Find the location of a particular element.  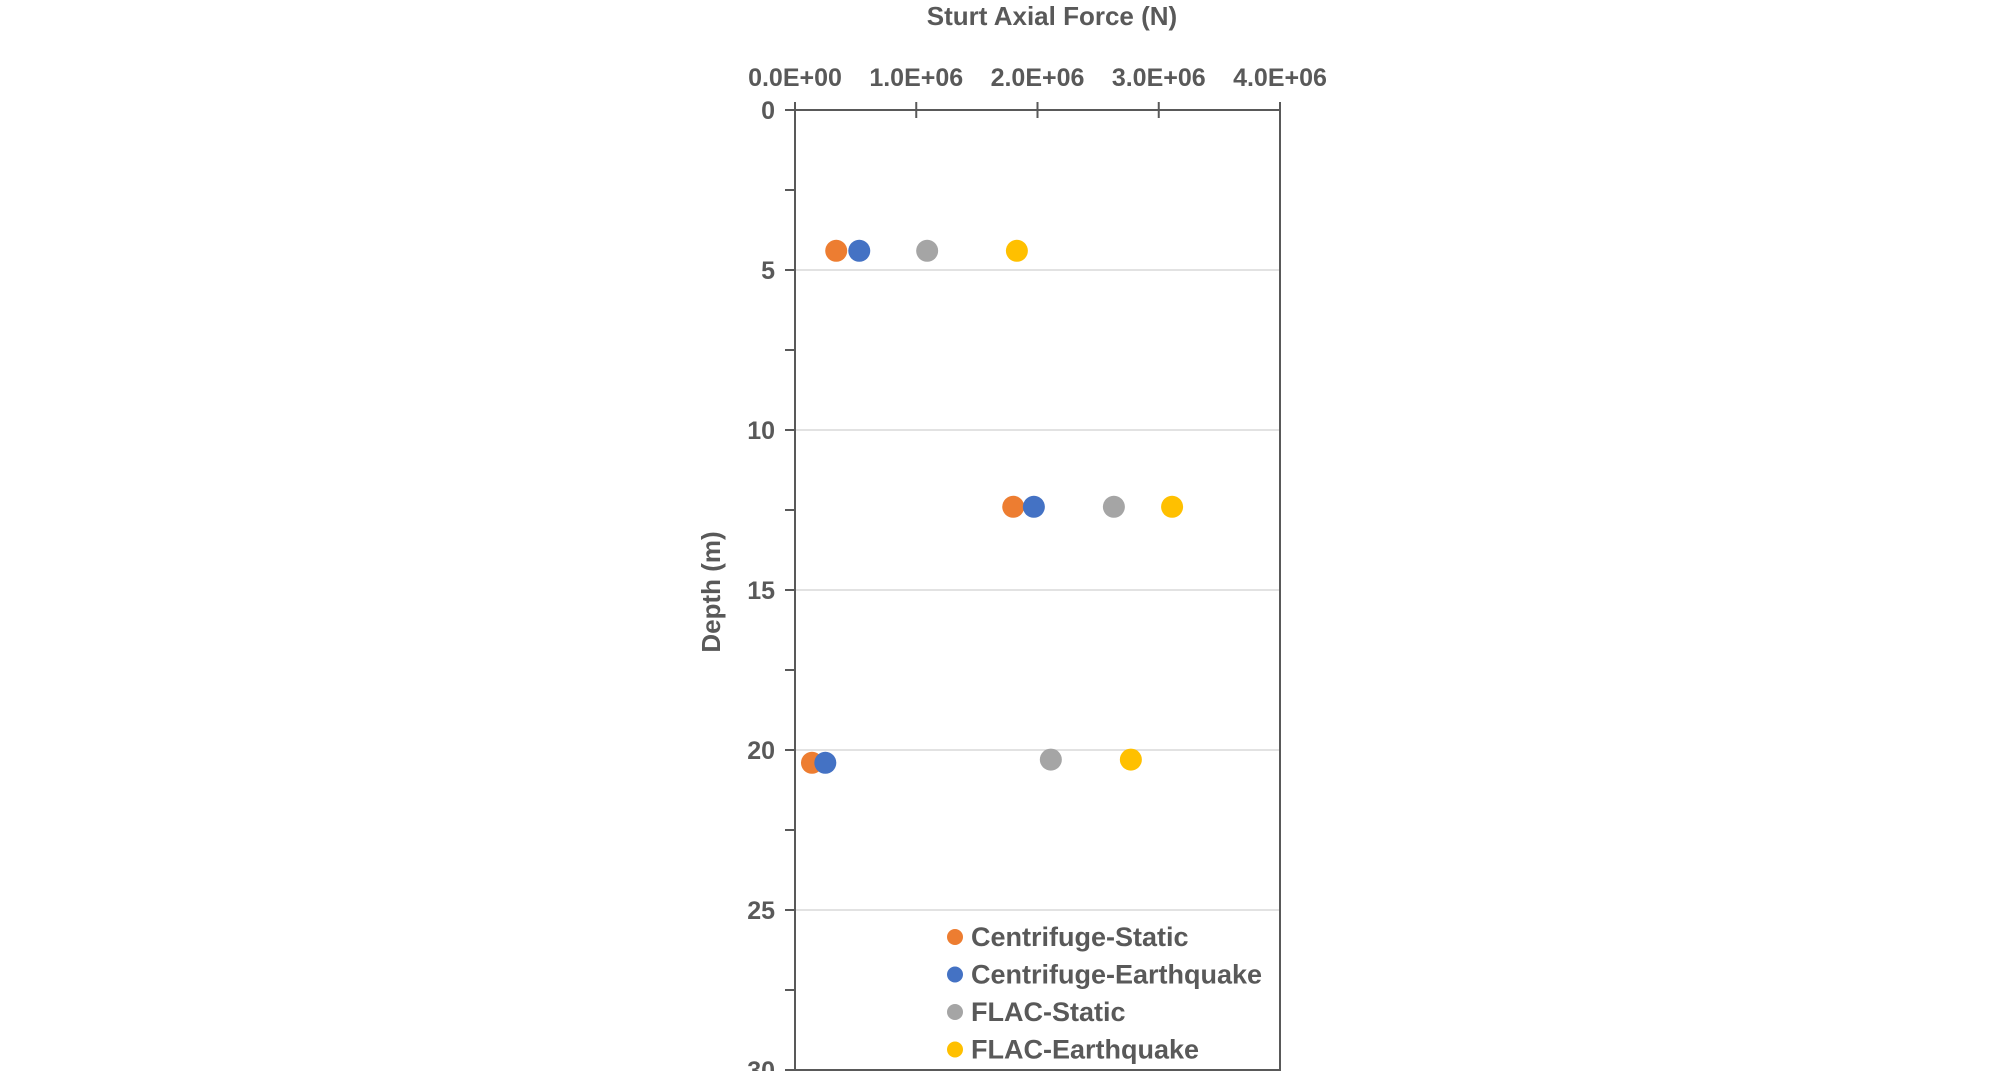

x-tick-label: 0.0E+00 is located at coordinates (795, 78).